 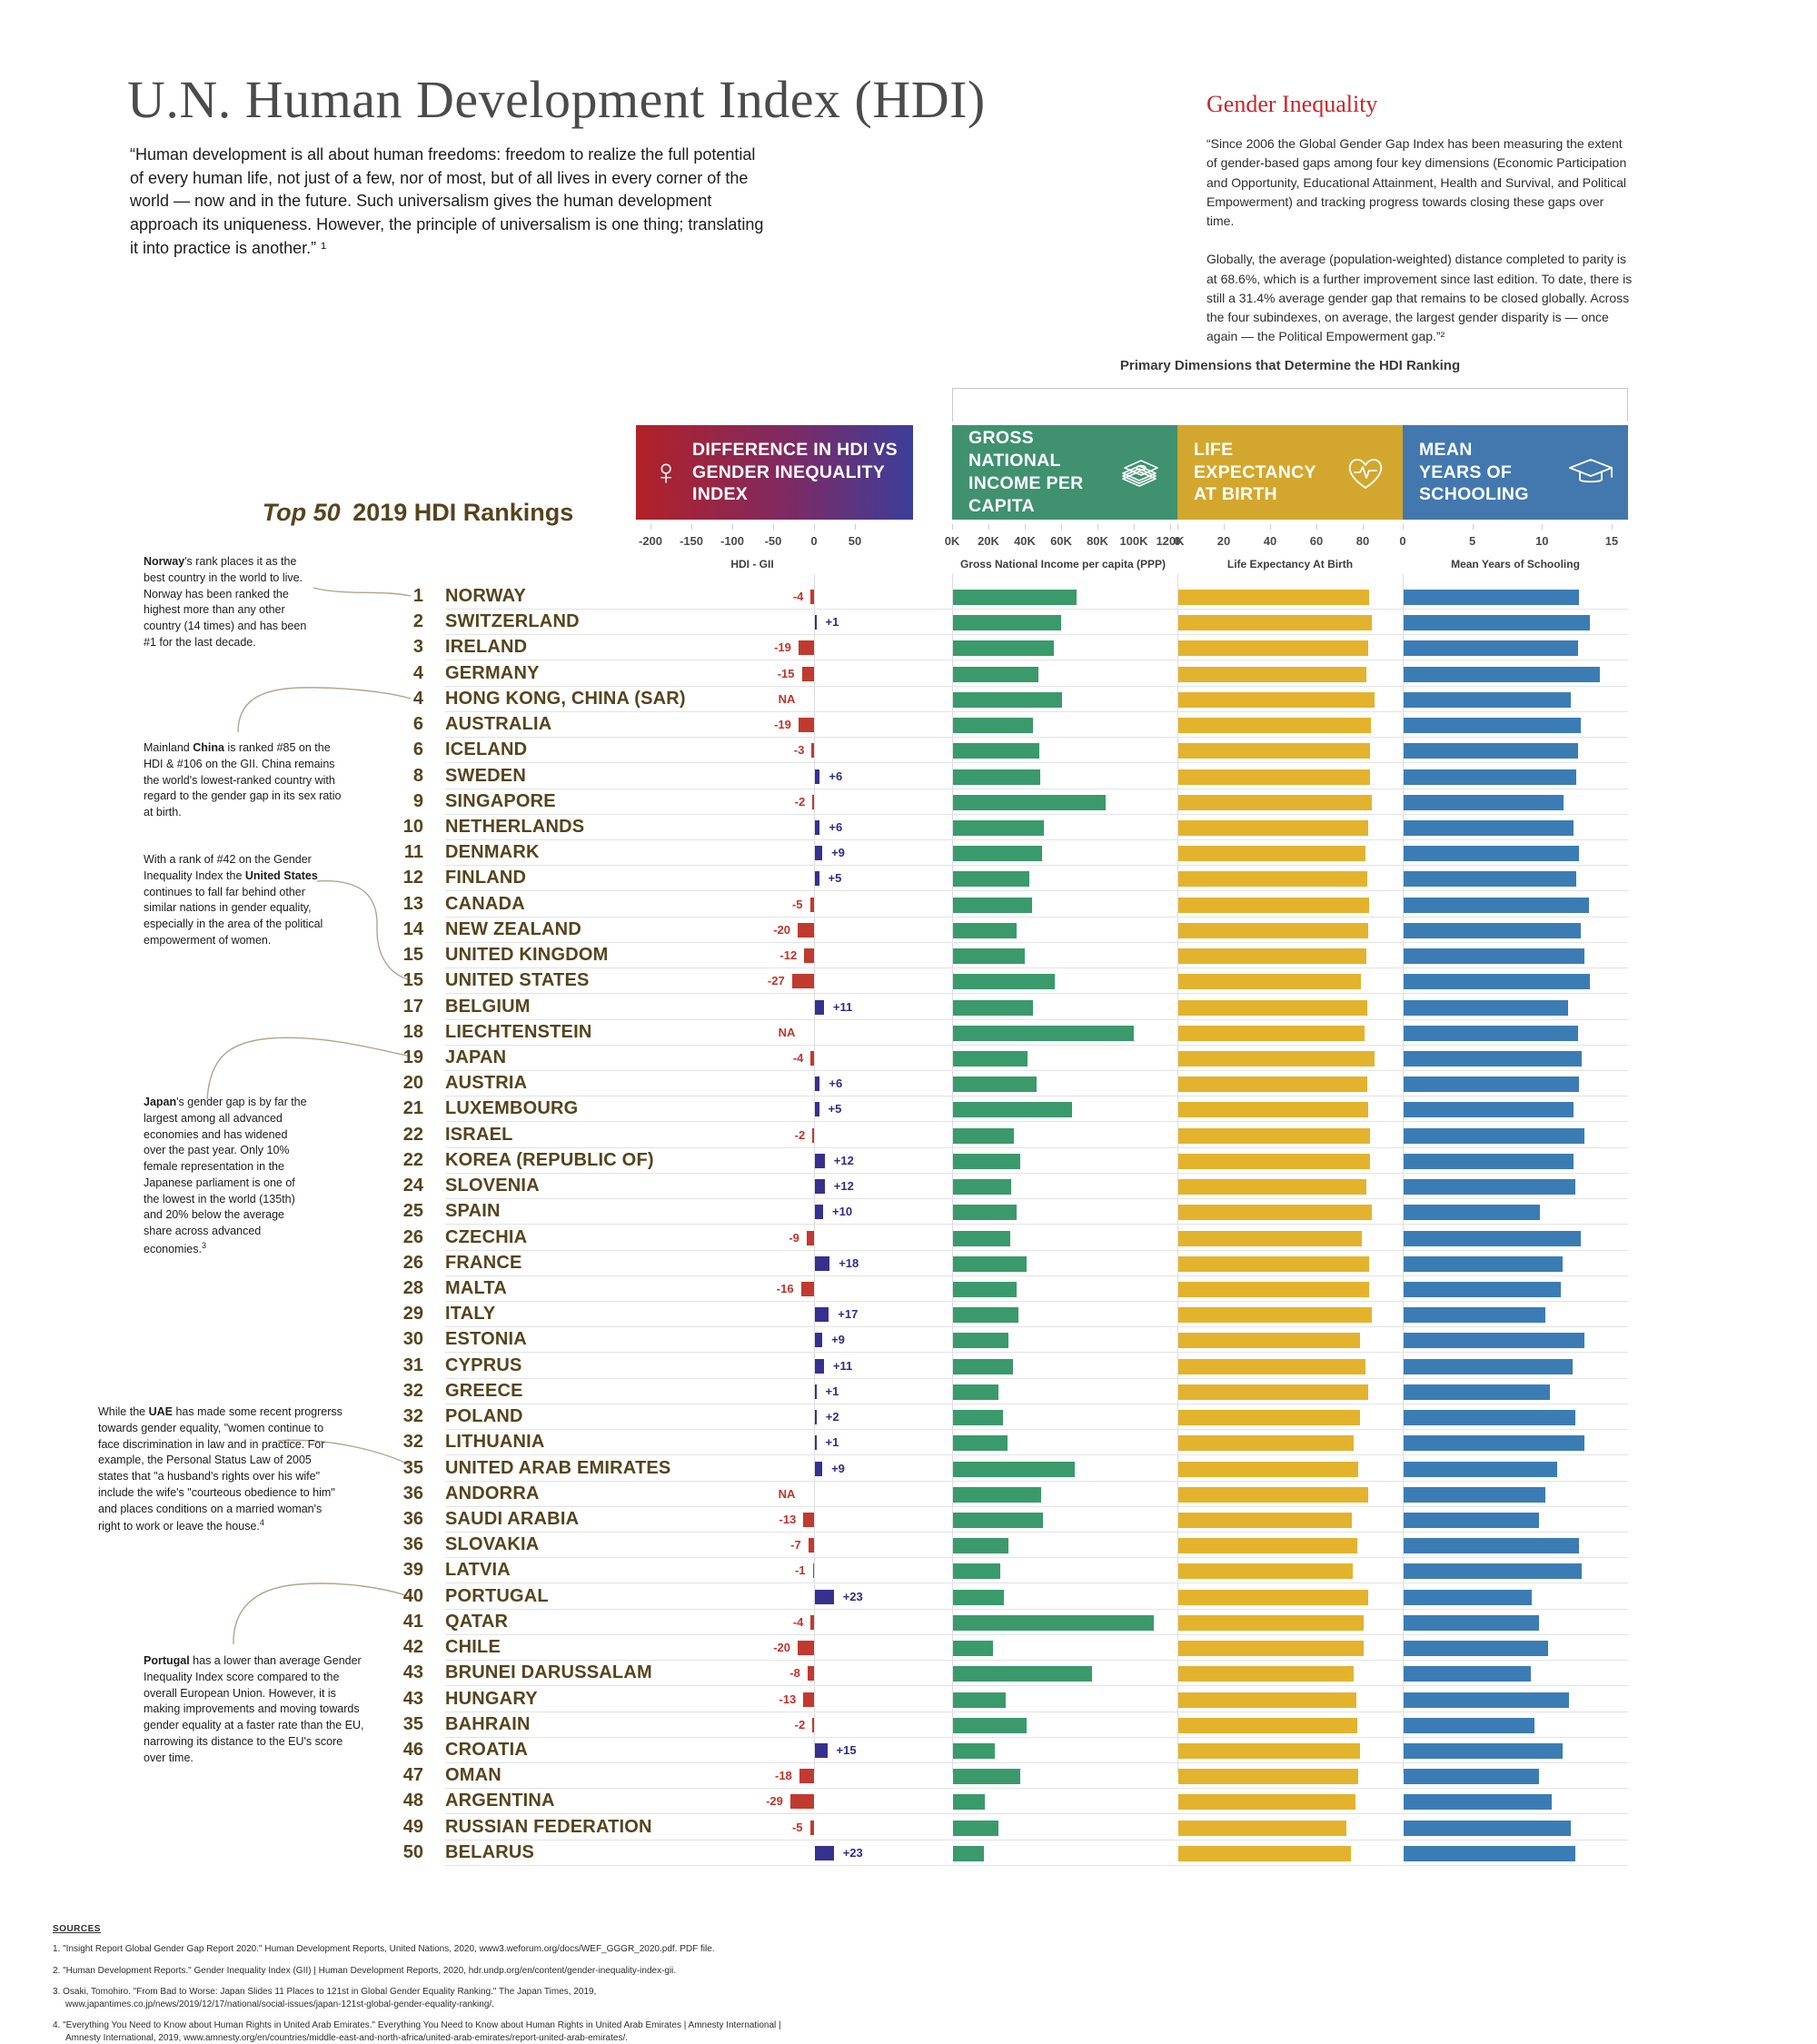 I want to click on rank-number: 32, so click(x=412, y=1390).